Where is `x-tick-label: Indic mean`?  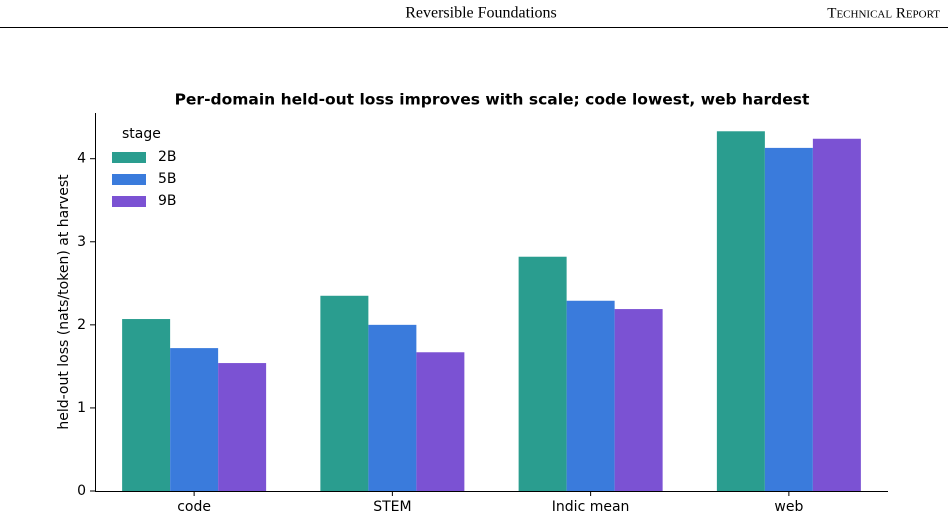 x-tick-label: Indic mean is located at coordinates (591, 507).